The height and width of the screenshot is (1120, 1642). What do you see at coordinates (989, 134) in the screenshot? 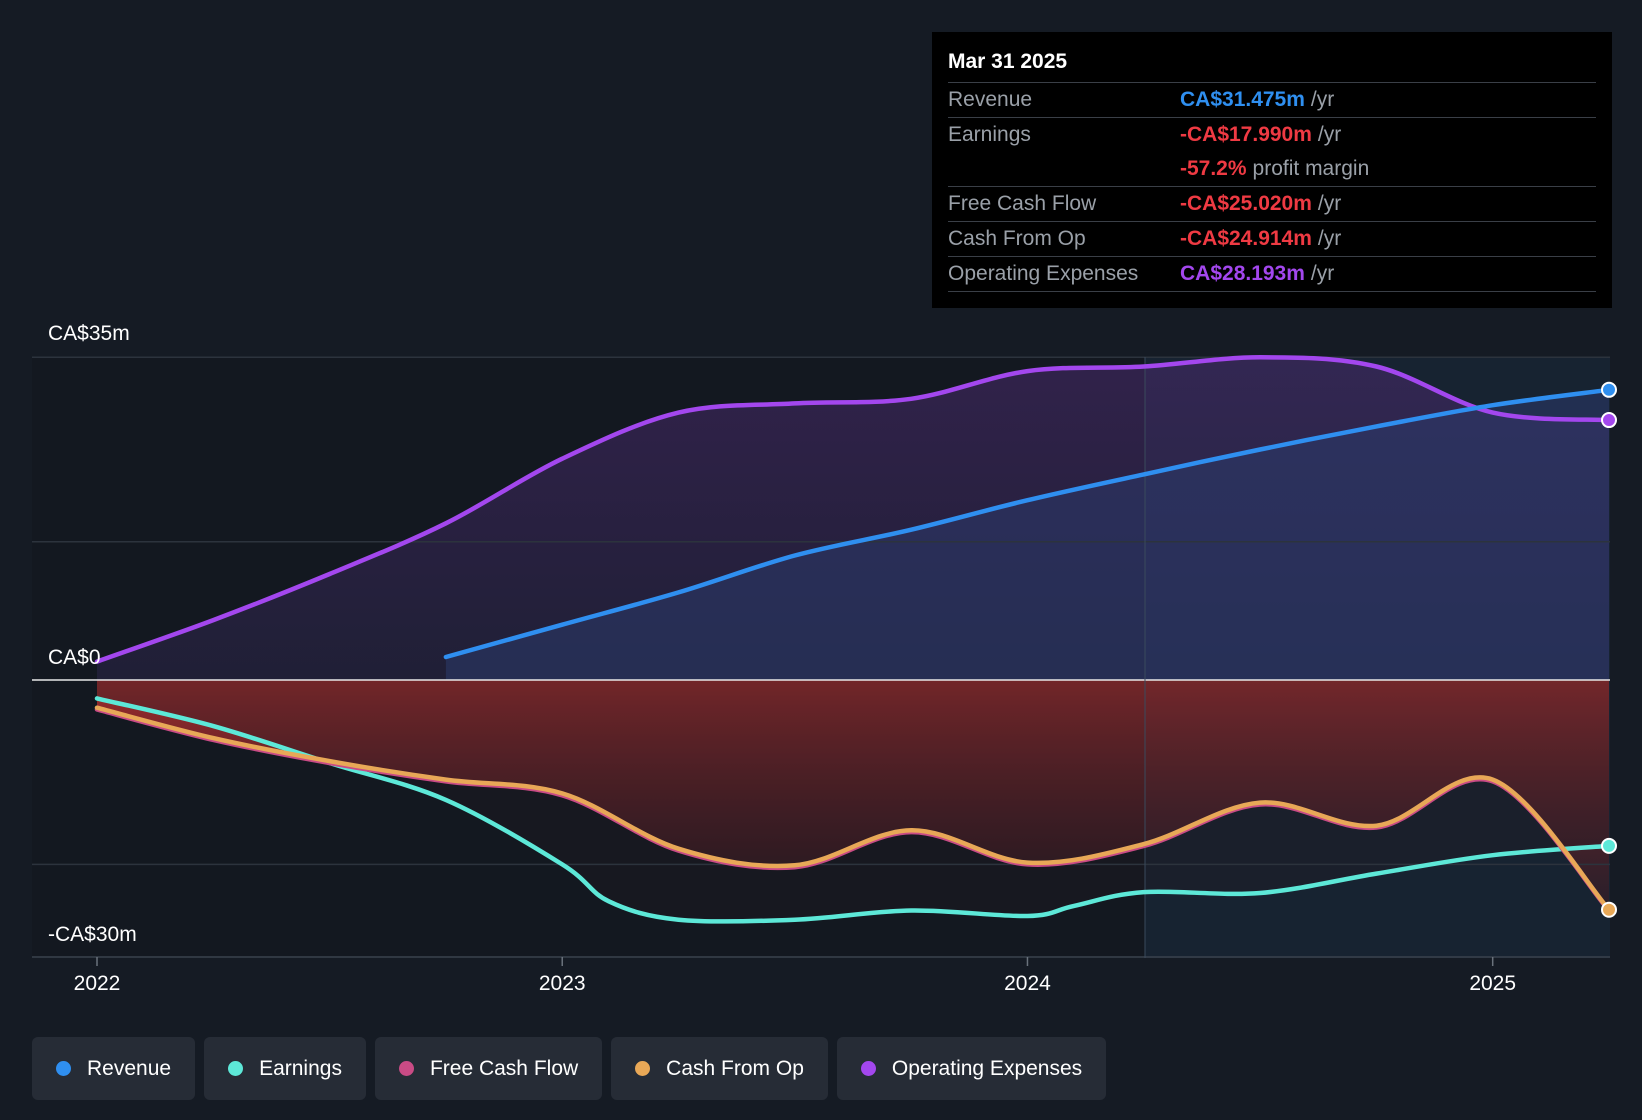
I see `tooltip-label: Earnings` at bounding box center [989, 134].